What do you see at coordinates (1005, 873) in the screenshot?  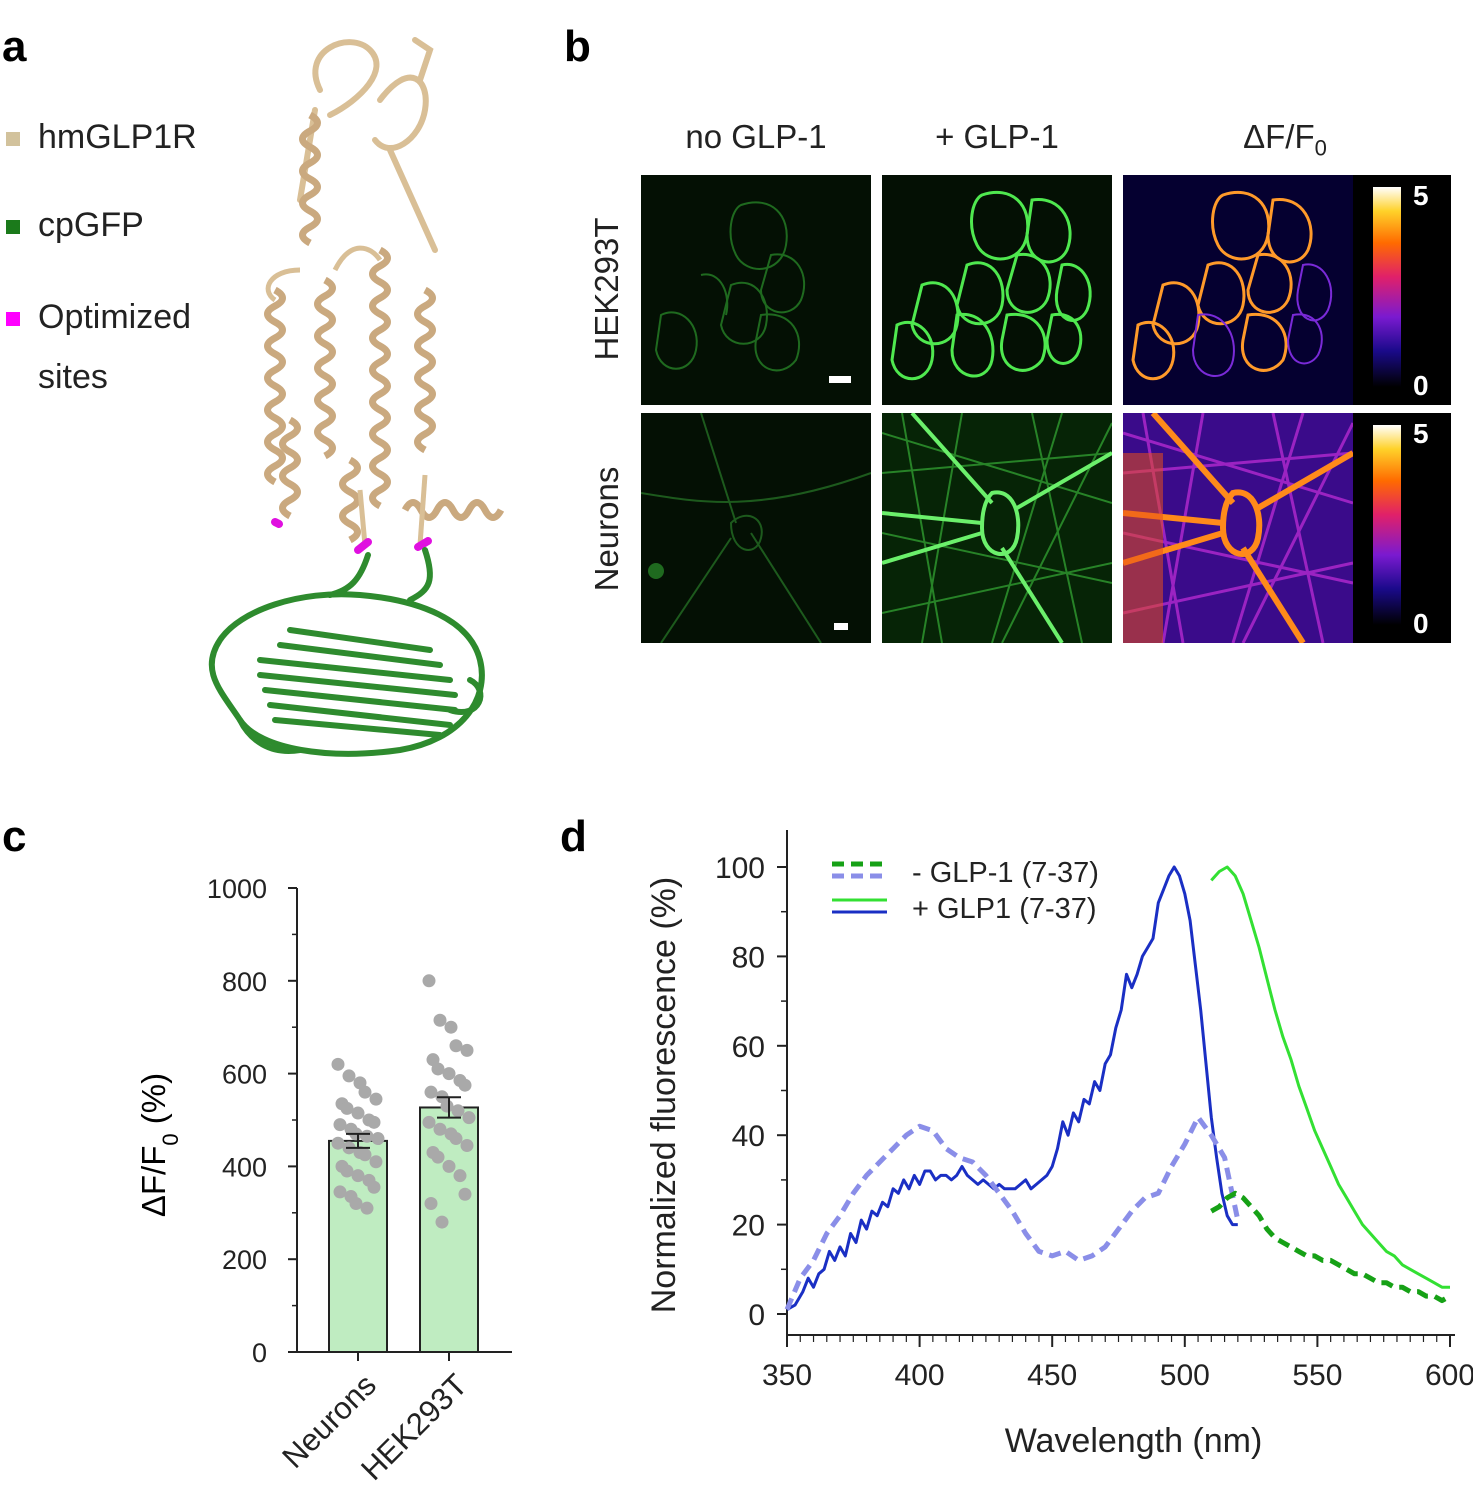 I see `legend-label-d-0: - GLP-1 (7-37)` at bounding box center [1005, 873].